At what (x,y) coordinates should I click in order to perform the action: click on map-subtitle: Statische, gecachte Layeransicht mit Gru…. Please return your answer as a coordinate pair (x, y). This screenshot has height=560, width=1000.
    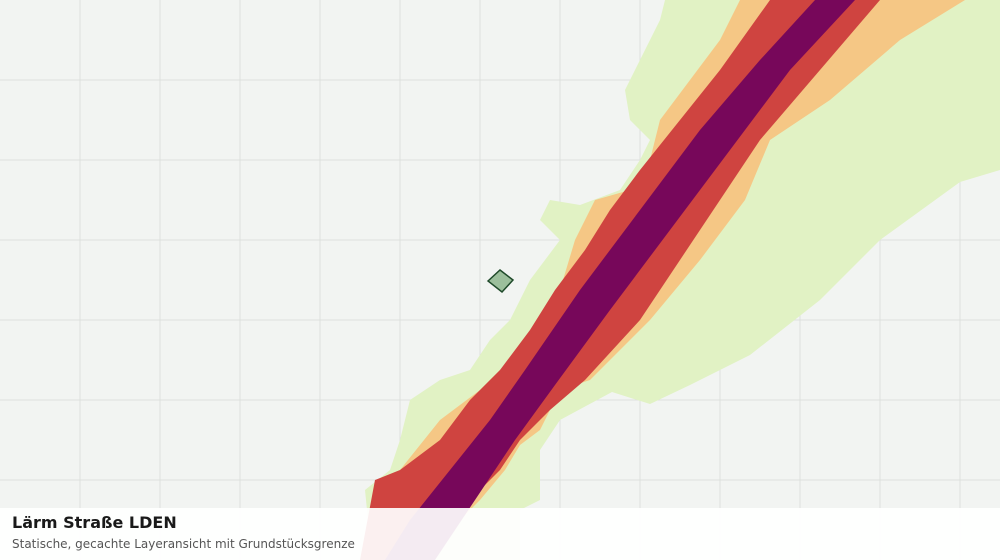
    Looking at the image, I should click on (183, 544).